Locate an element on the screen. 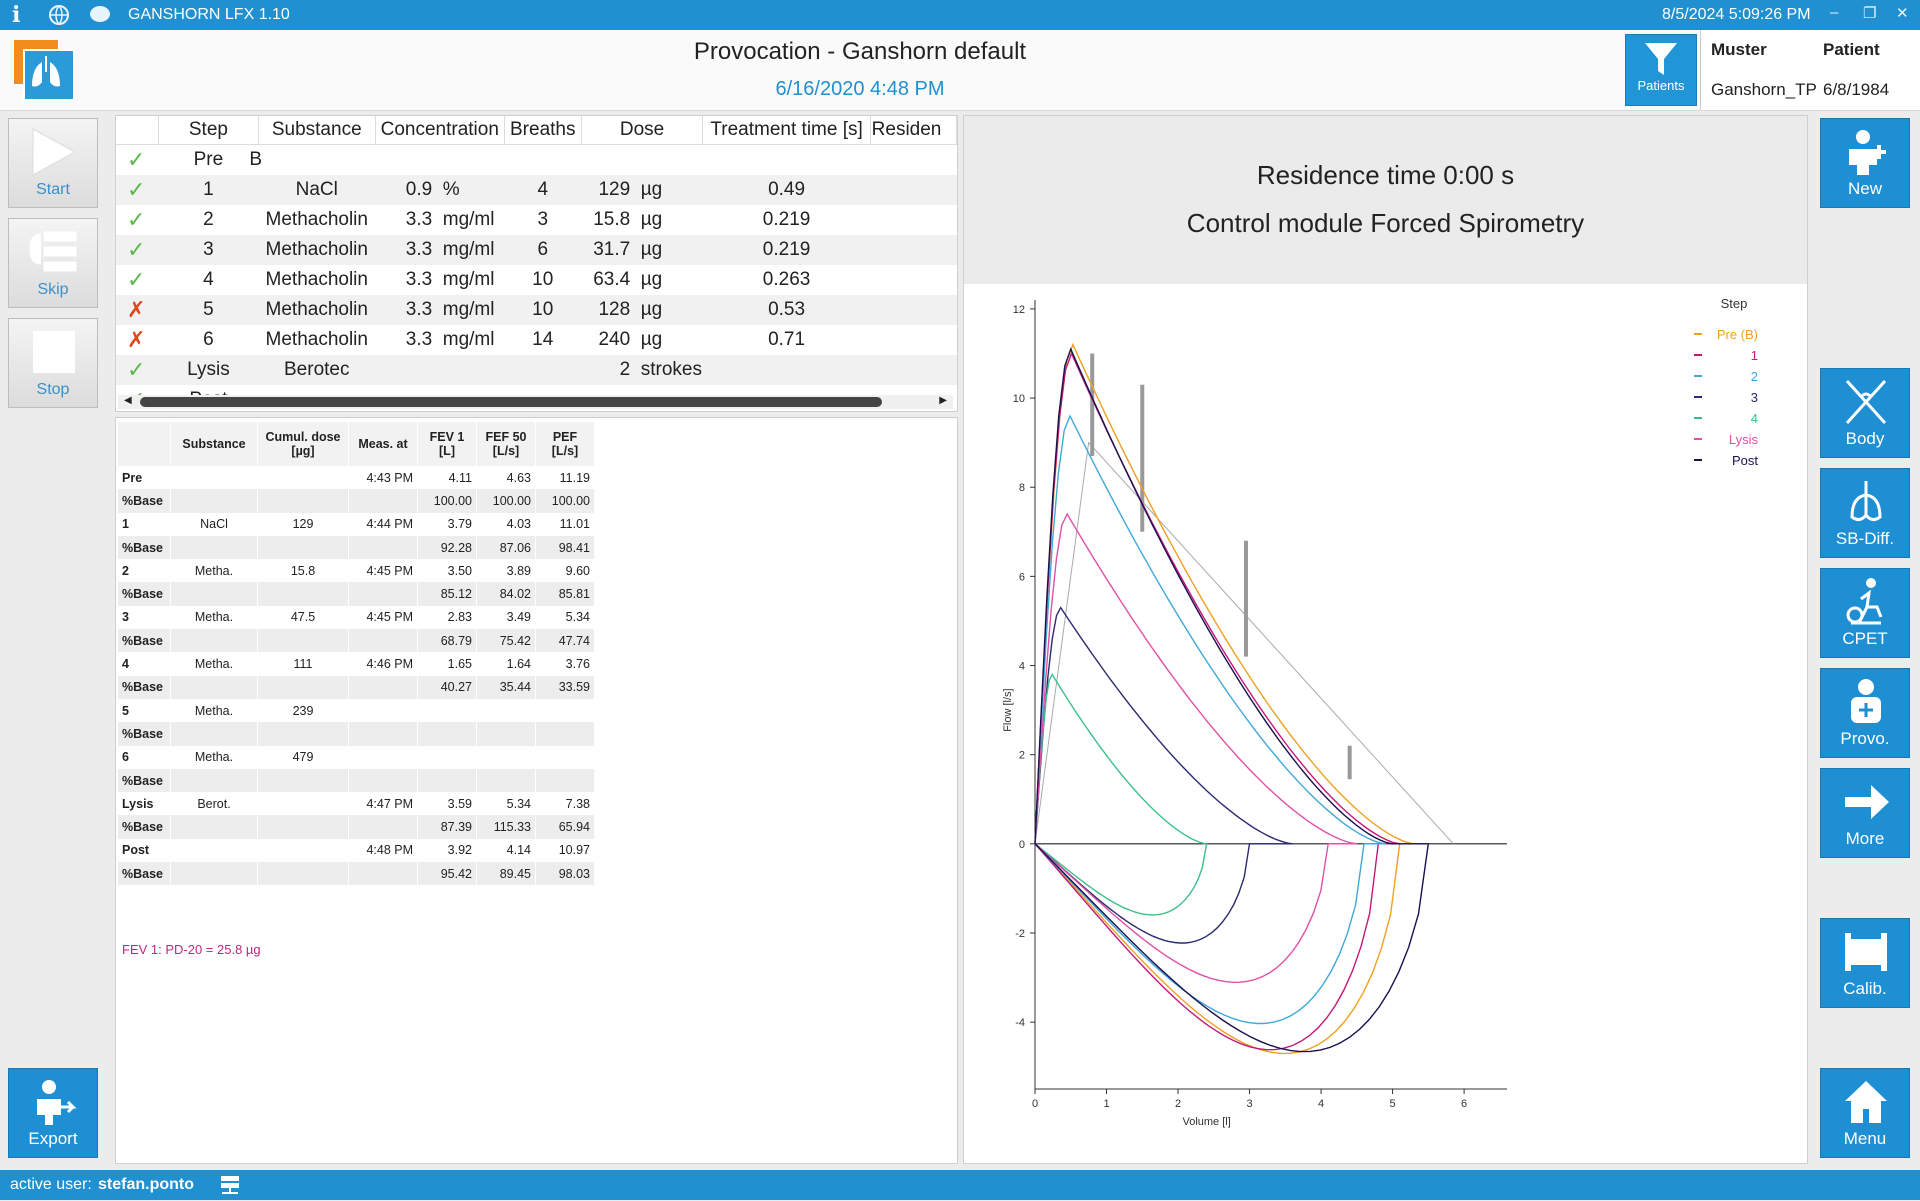  results-cell: 100.00 is located at coordinates (447, 501).